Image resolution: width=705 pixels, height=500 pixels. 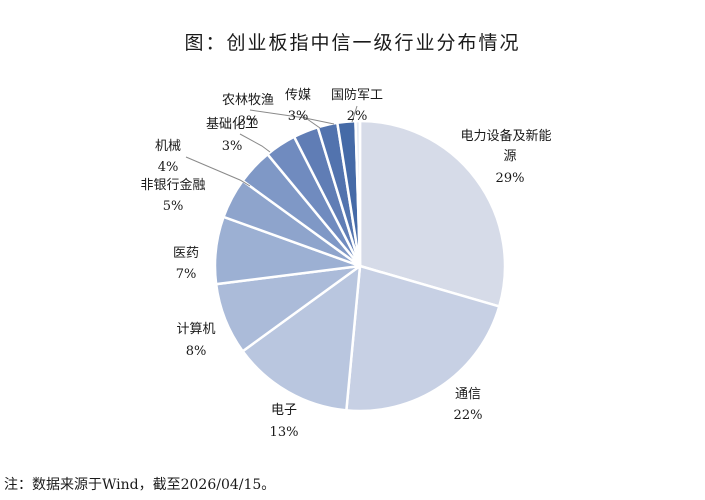 I want to click on slice-label-percent: 7%, so click(x=186, y=274).